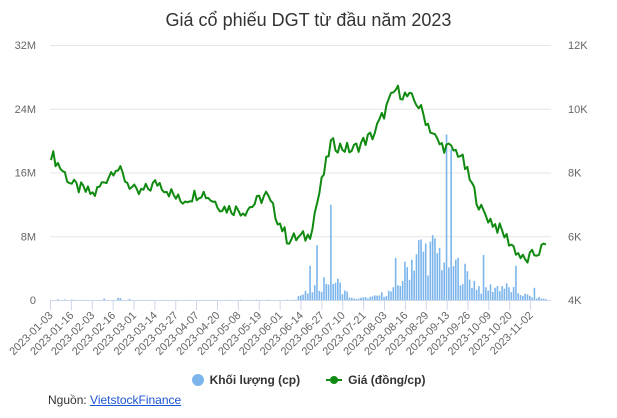 The image size is (617, 418). I want to click on legend-item-price: Giá (đồng/cp), so click(375, 380).